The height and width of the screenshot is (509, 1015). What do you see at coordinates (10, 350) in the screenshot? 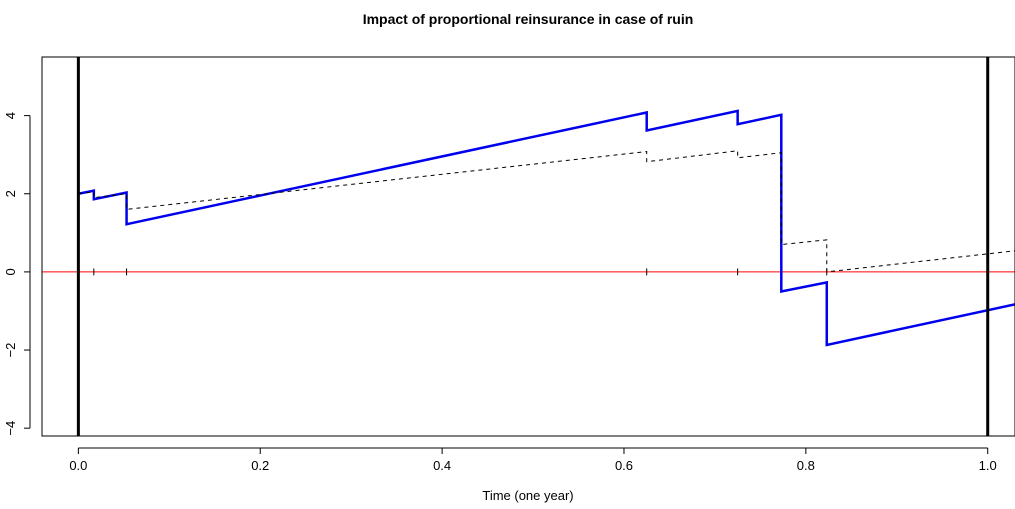
I see `y-tick-label-1: −2` at bounding box center [10, 350].